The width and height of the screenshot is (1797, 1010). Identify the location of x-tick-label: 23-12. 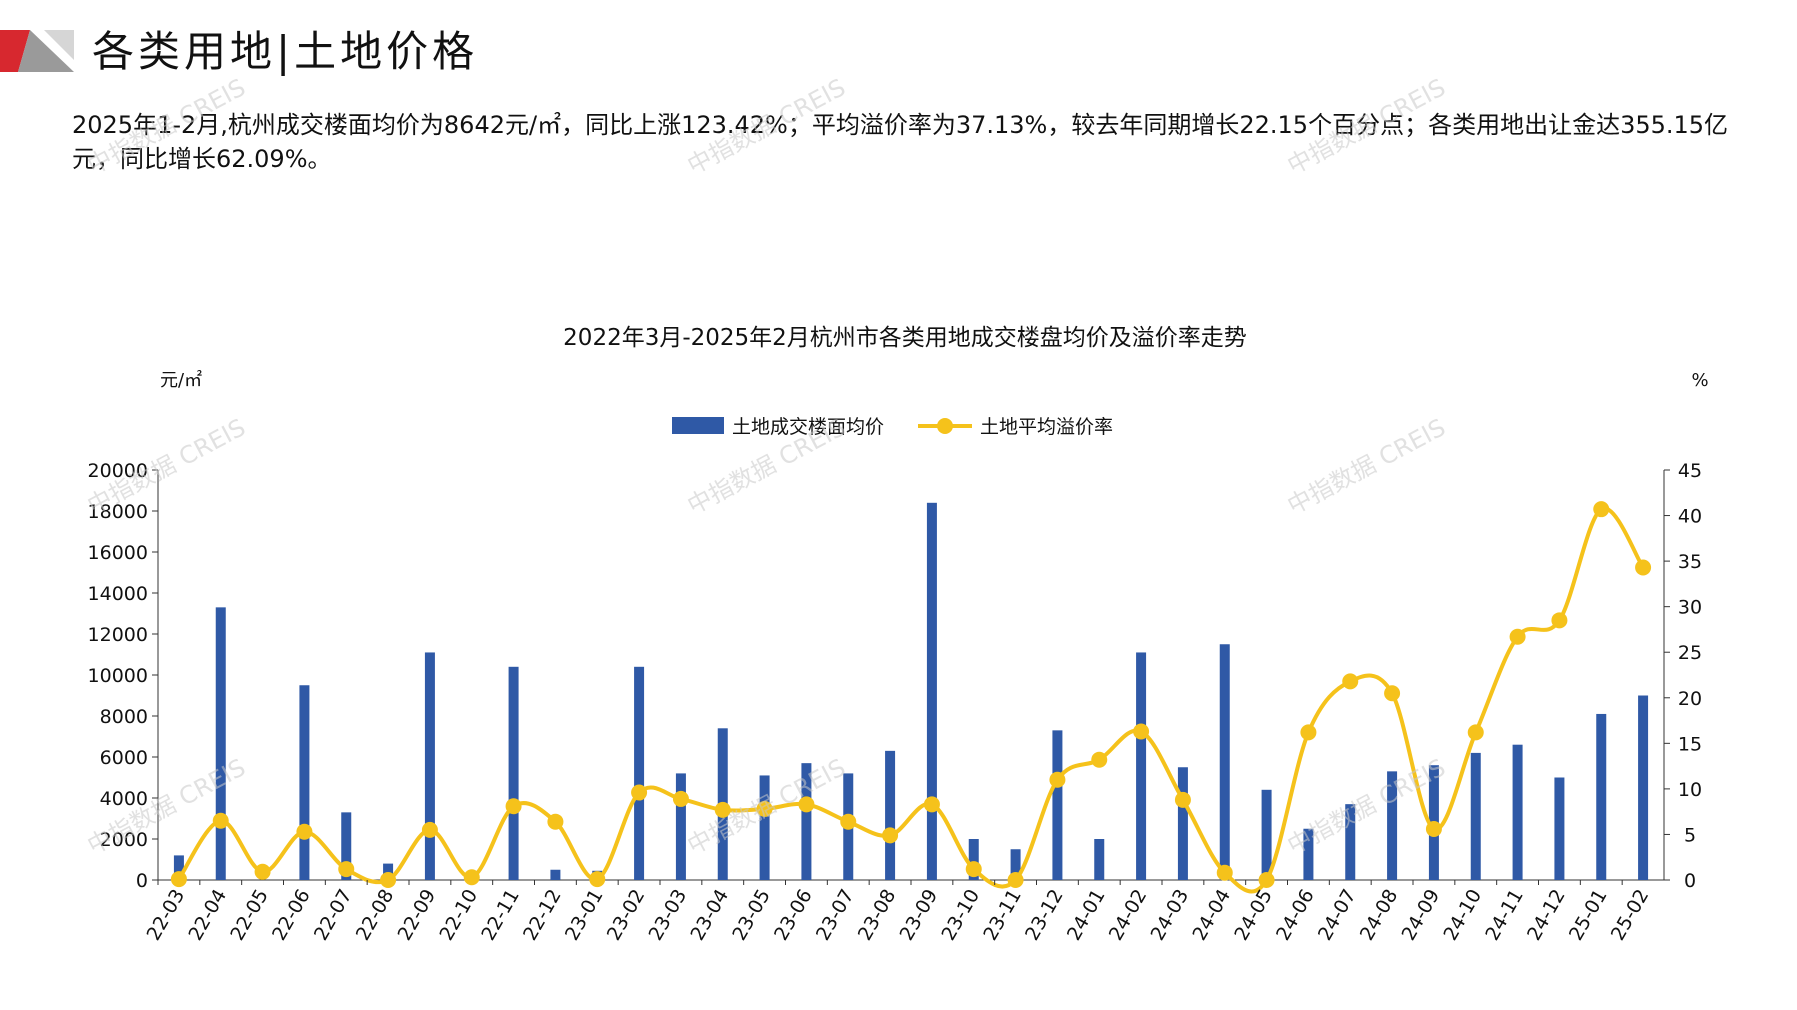
(1044, 915).